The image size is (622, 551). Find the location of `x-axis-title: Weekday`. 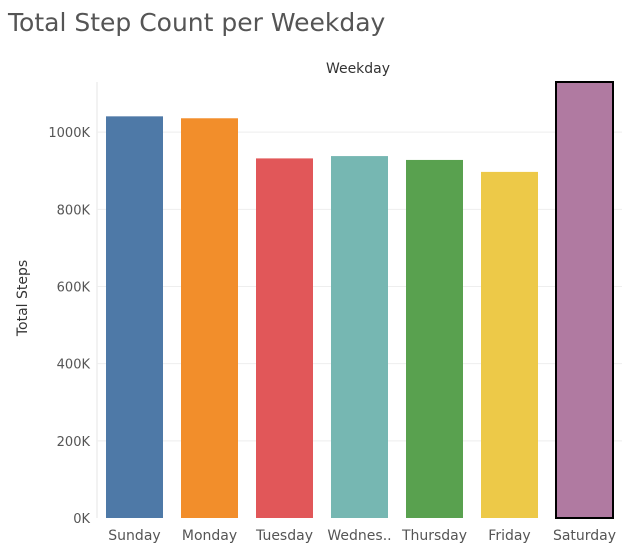

x-axis-title: Weekday is located at coordinates (358, 69).